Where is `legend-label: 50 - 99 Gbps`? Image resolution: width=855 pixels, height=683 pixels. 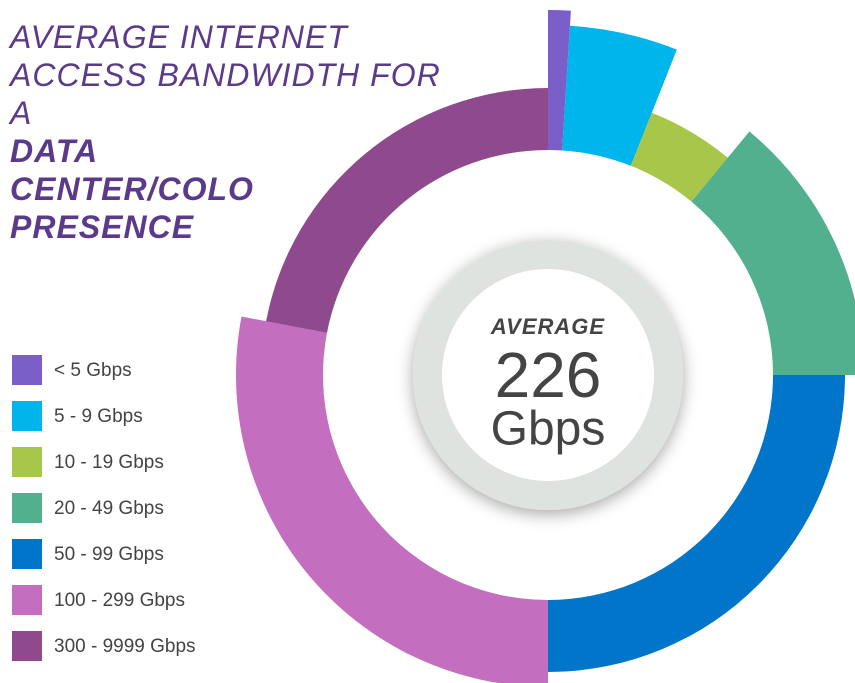
legend-label: 50 - 99 Gbps is located at coordinates (109, 554).